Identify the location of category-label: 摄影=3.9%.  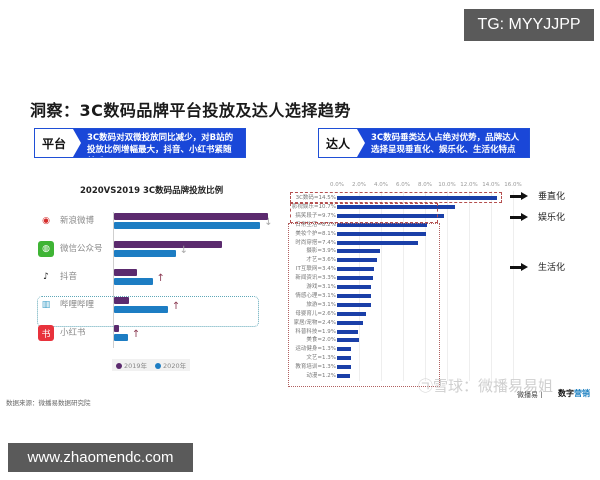
(321, 251).